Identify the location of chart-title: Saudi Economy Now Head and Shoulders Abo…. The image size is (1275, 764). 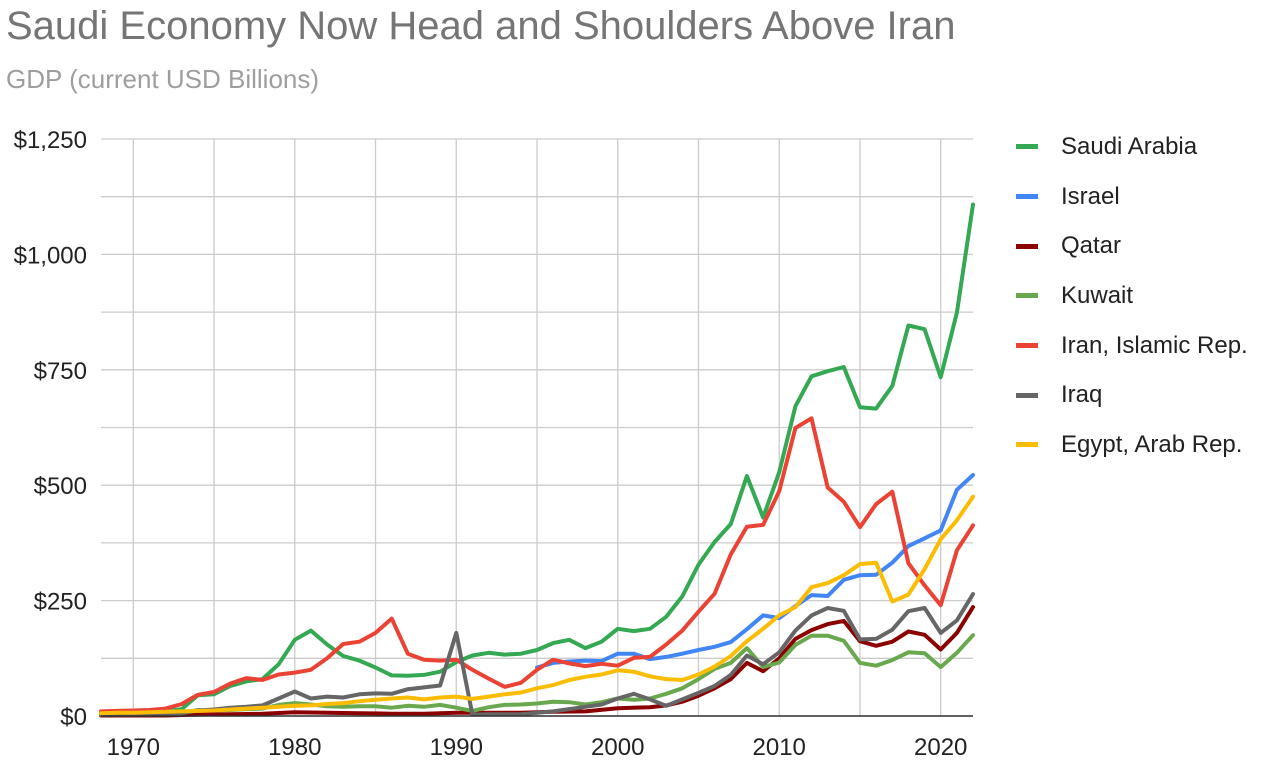
(481, 26).